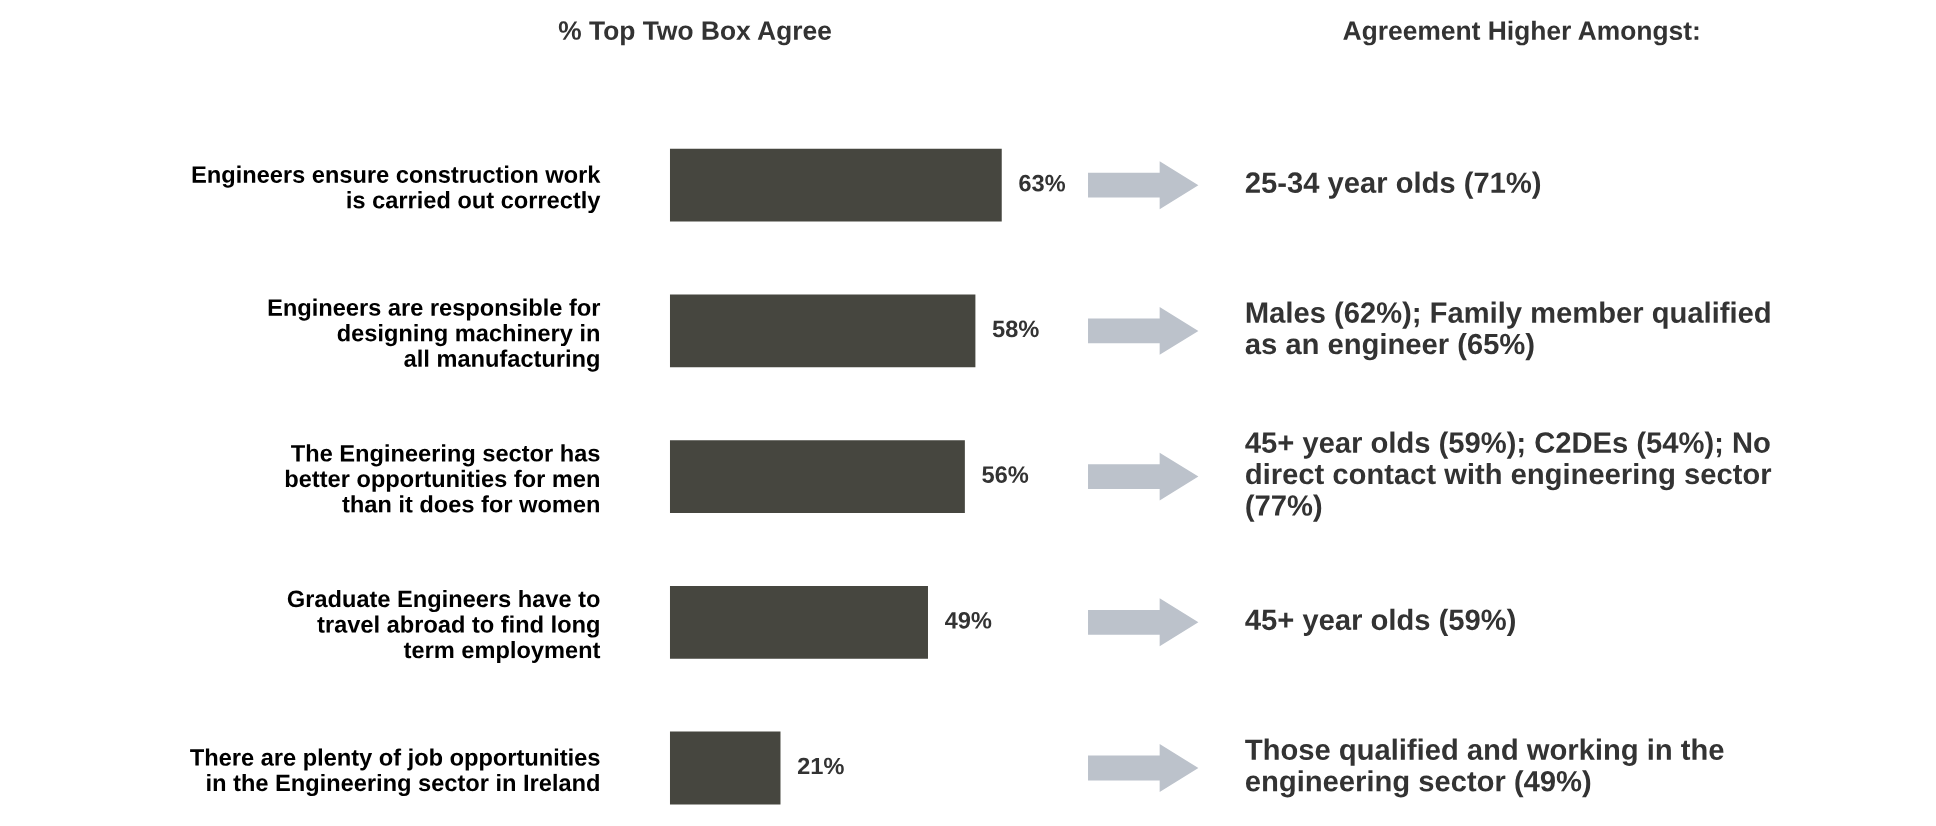 The image size is (1936, 826). Describe the element at coordinates (1508, 476) in the screenshot. I see `text: 45+ year olds (59%); C2DEs (54%); No direct contact with engineering sector (77%)` at that location.